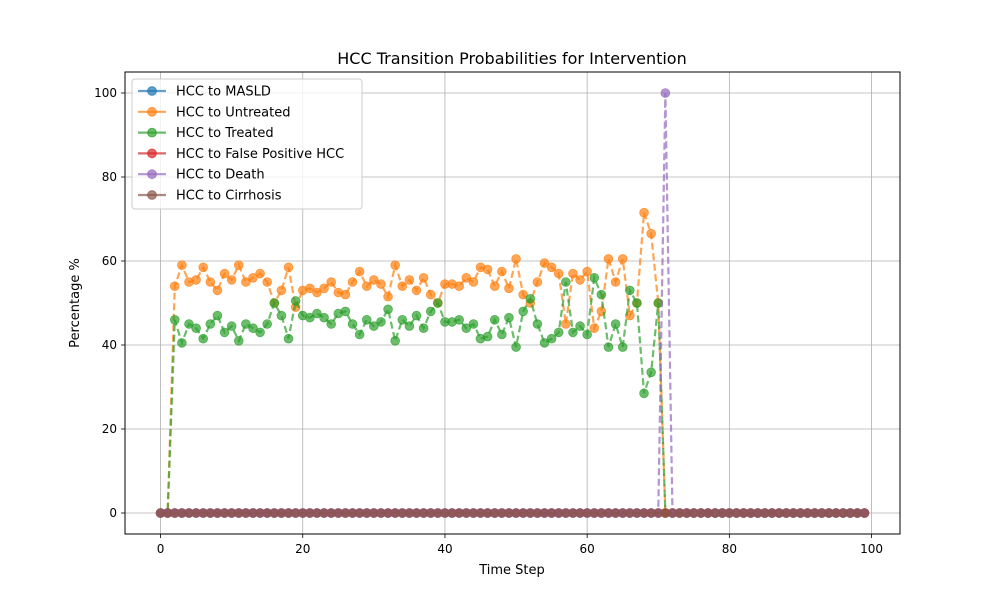 This screenshot has height=604, width=1000. What do you see at coordinates (260, 154) in the screenshot?
I see `legend-label: HCC to False Positive HCC` at bounding box center [260, 154].